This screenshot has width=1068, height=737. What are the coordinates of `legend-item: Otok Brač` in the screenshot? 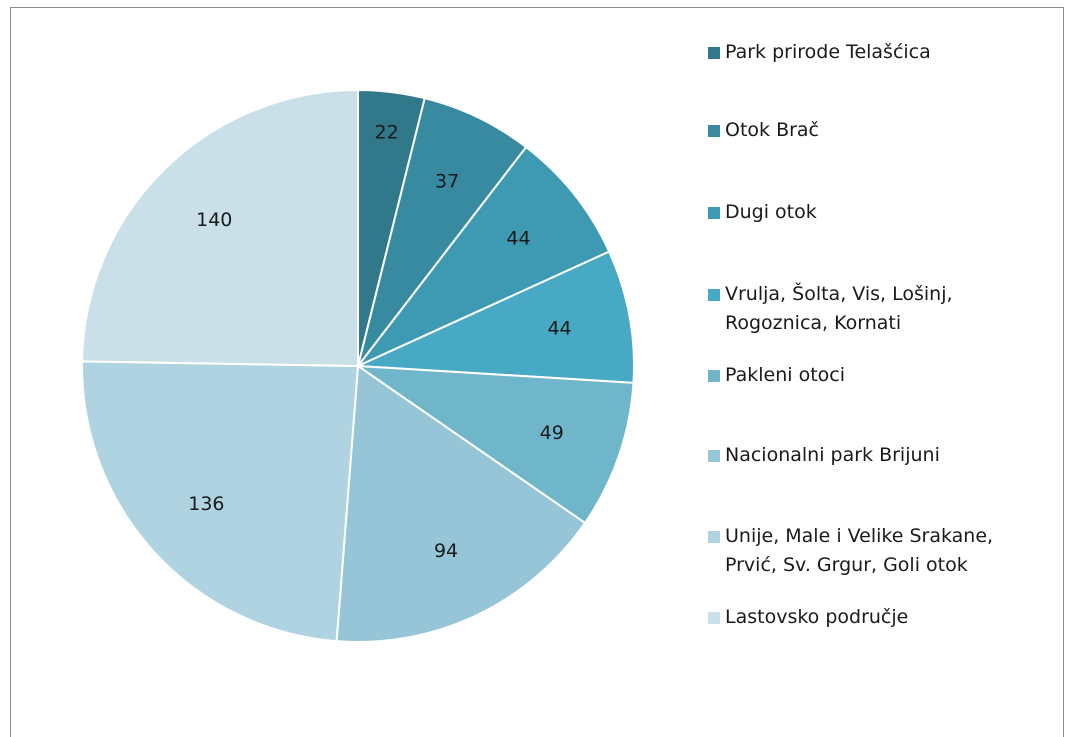 It's located at (763, 130).